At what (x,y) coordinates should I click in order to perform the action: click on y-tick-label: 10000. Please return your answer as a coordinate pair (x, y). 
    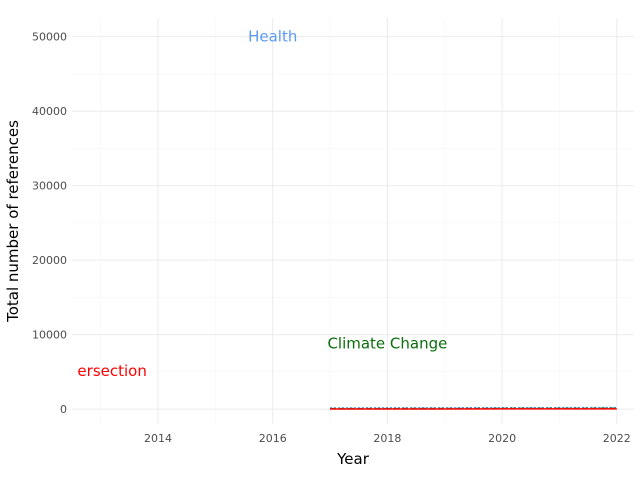
    Looking at the image, I should click on (49, 335).